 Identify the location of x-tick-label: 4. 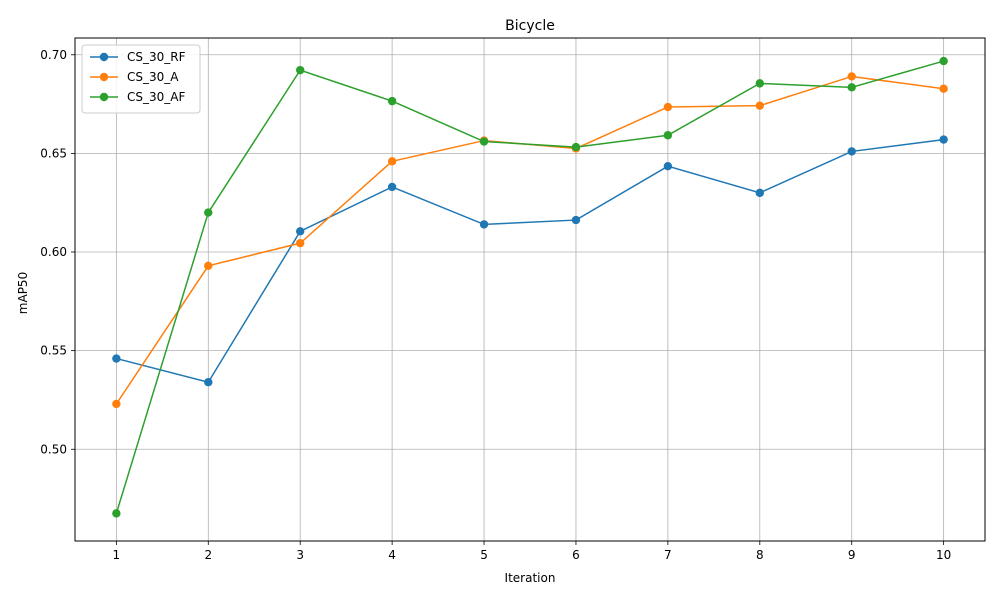
(392, 555).